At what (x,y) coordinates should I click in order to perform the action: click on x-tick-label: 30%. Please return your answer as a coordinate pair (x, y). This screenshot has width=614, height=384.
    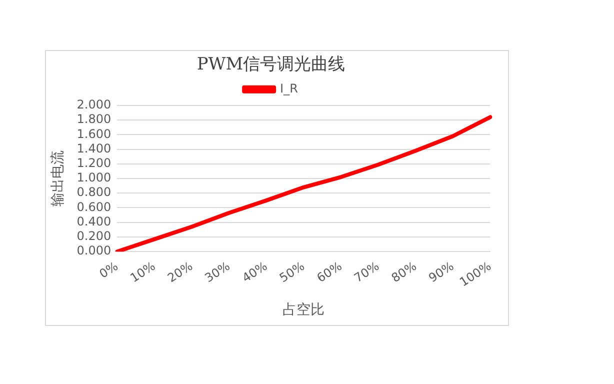
    Looking at the image, I should click on (217, 272).